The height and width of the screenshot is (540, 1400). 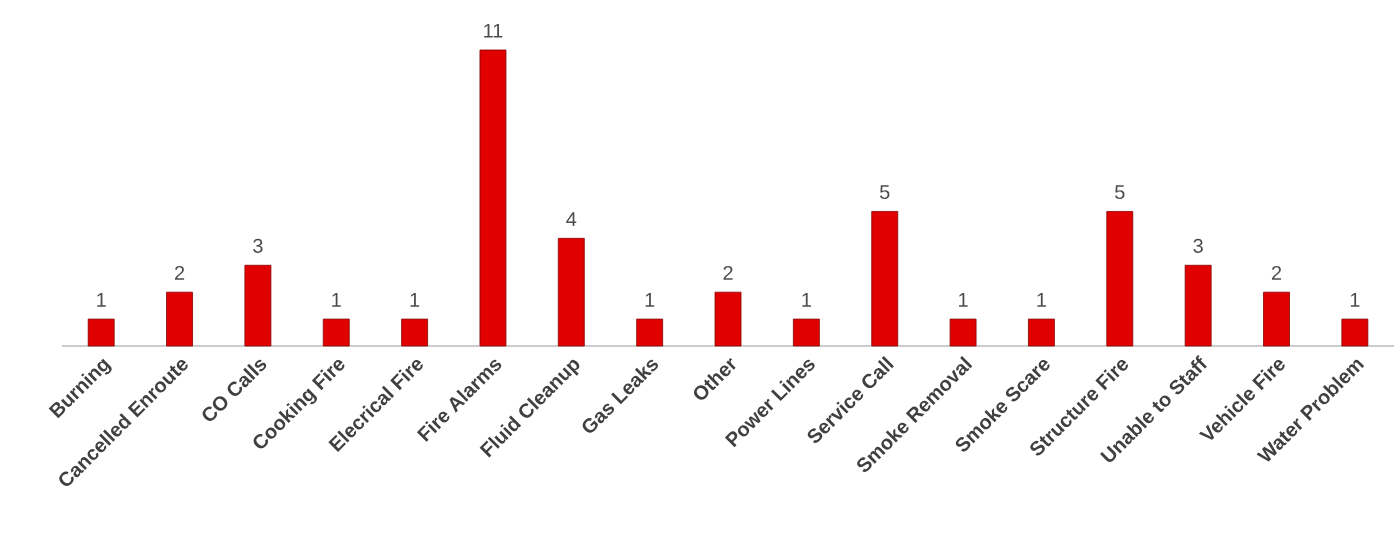 What do you see at coordinates (493, 30) in the screenshot?
I see `data-label: 11` at bounding box center [493, 30].